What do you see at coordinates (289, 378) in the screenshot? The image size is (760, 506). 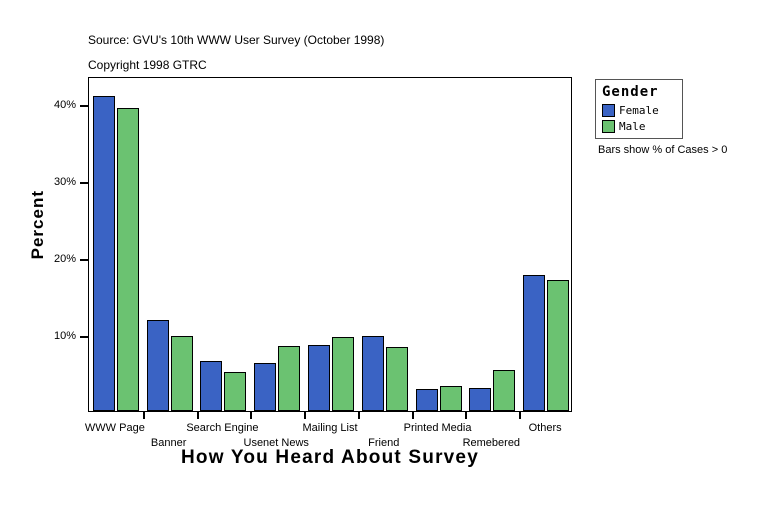 I see `bar-usenet-news-male` at bounding box center [289, 378].